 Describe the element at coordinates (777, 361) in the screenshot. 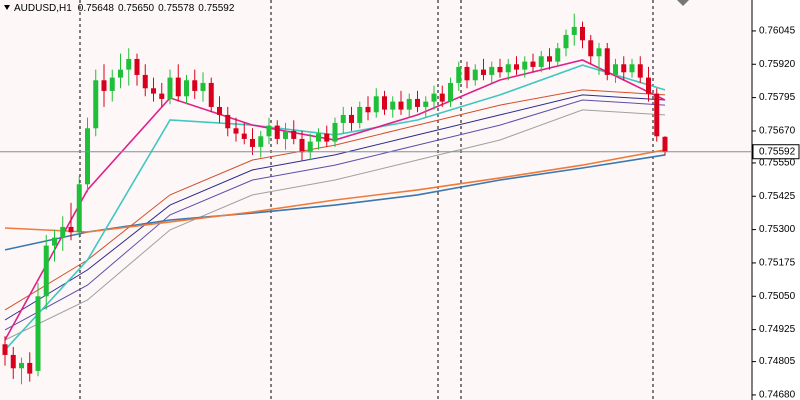

I see `y-tick-label: 0.74805` at that location.